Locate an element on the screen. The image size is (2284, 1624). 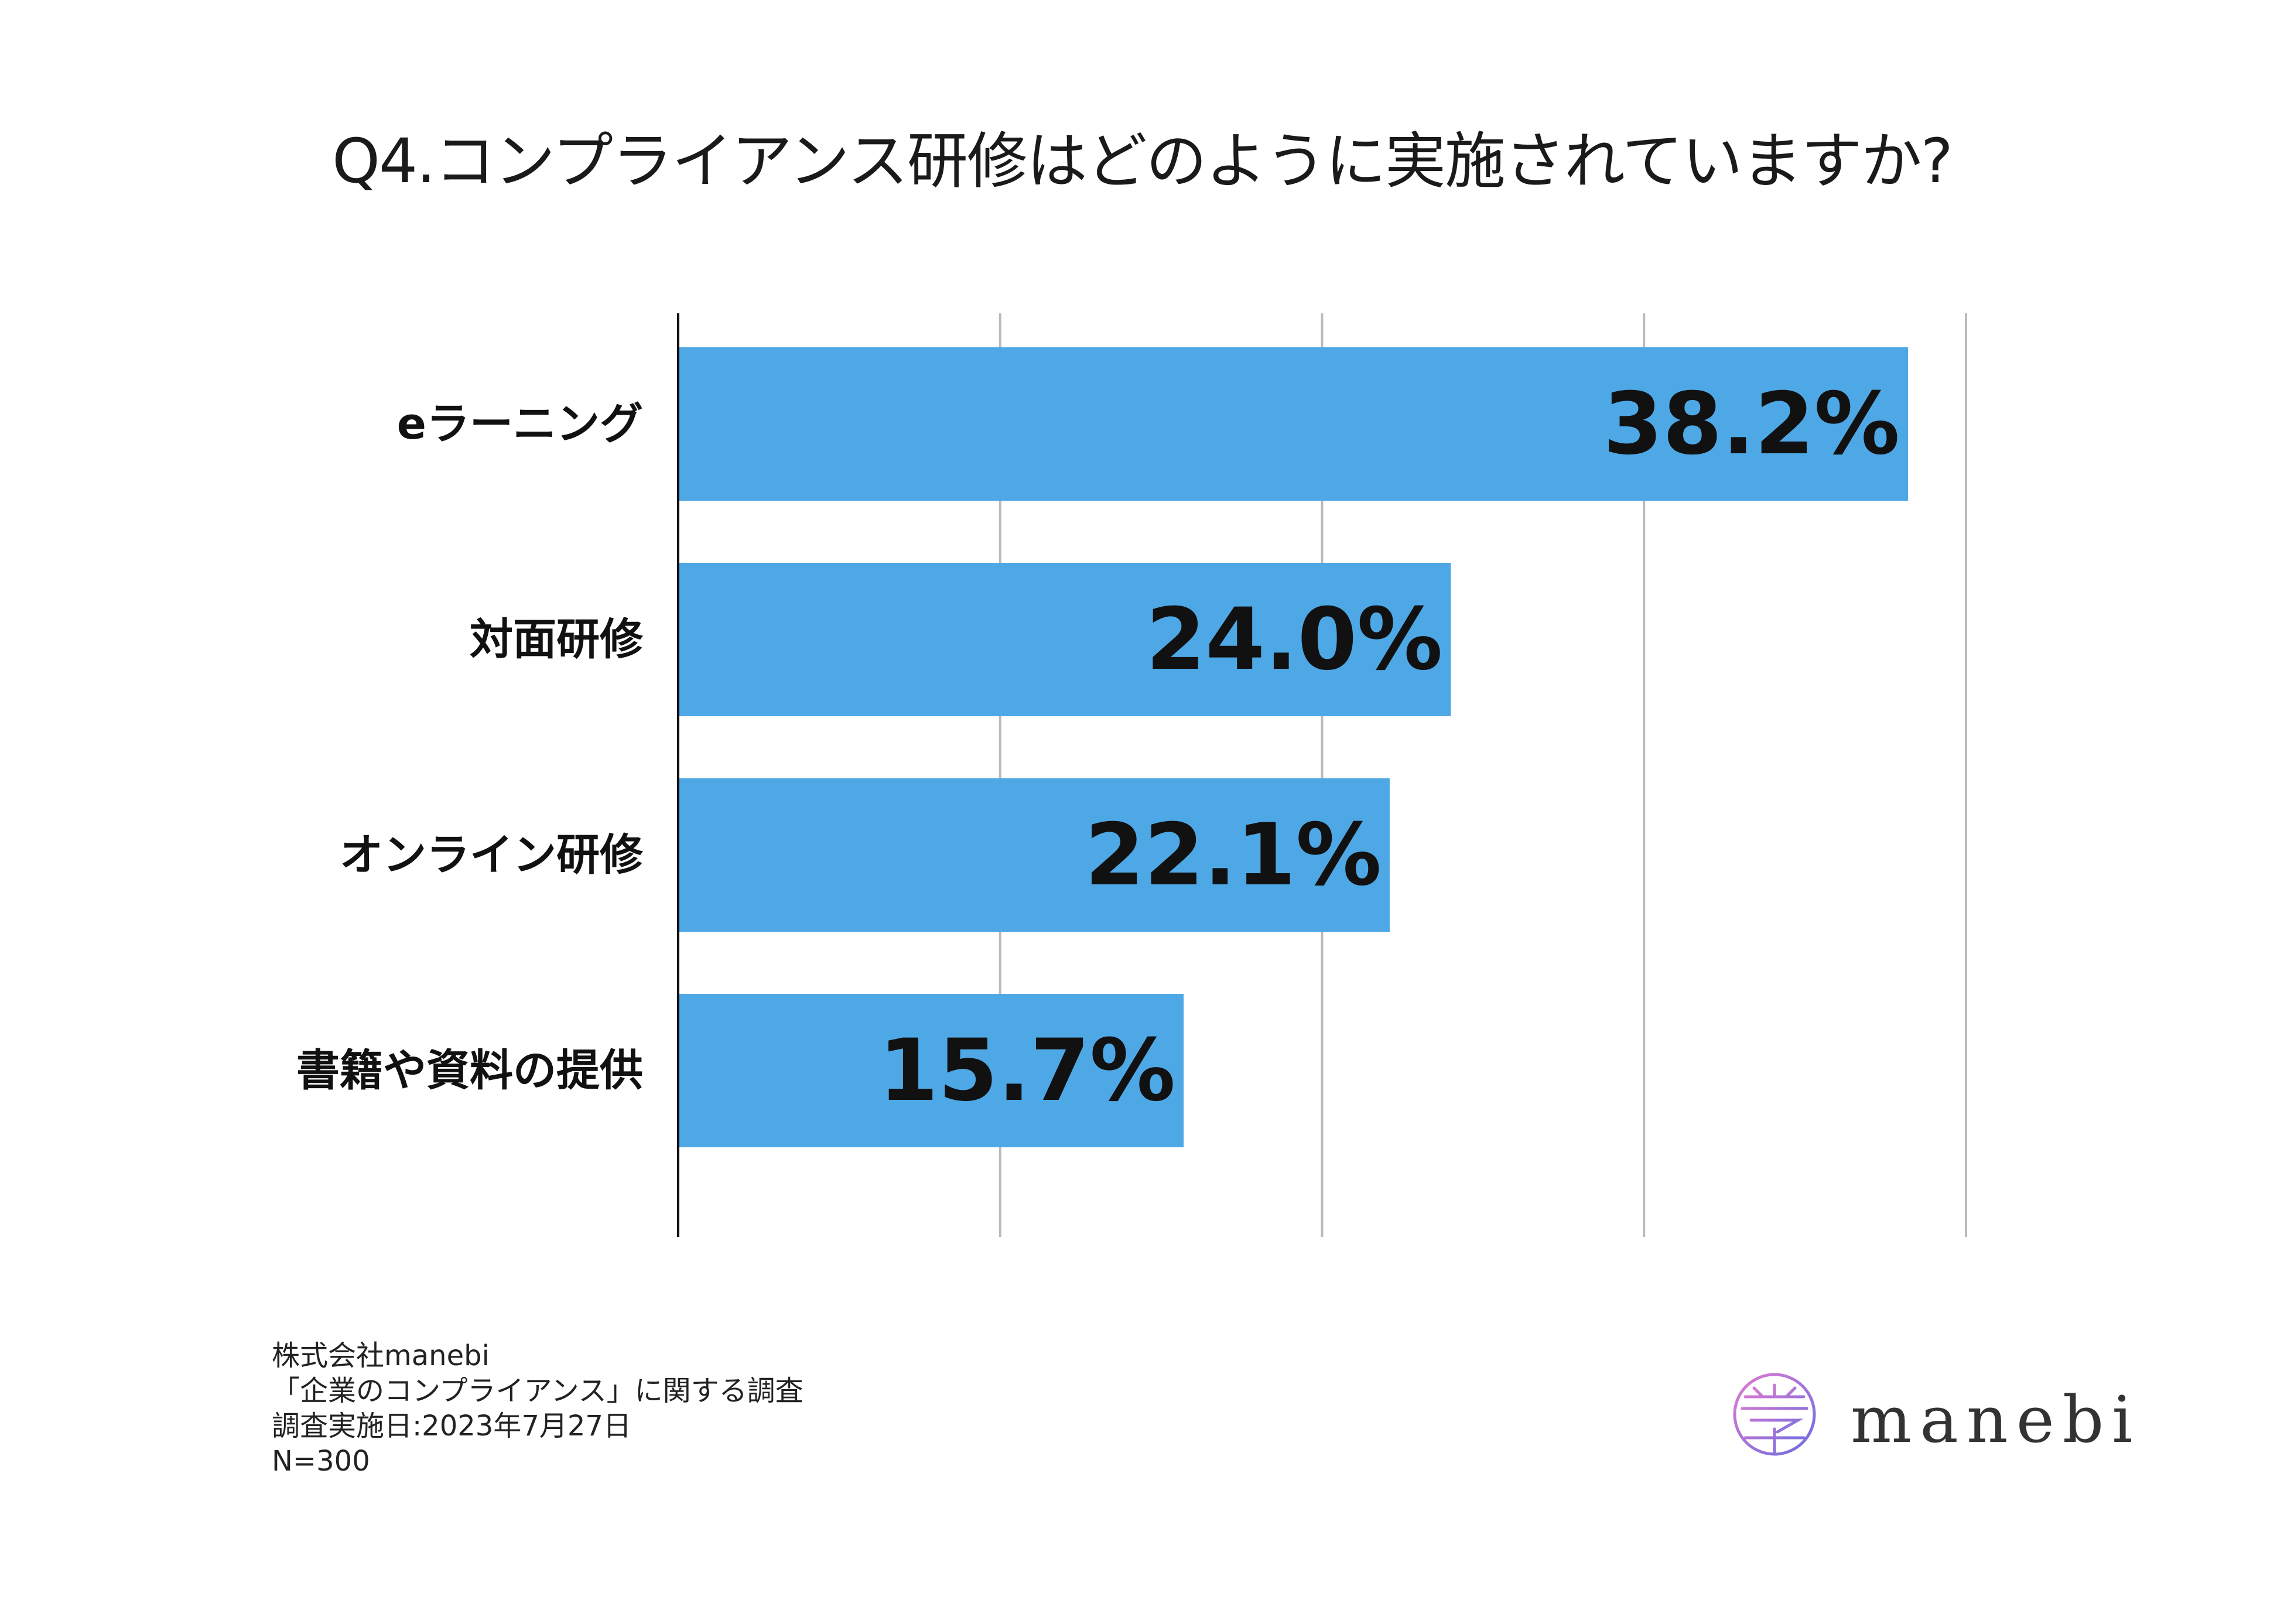
category-label-2: 対面研修 is located at coordinates (557, 639).